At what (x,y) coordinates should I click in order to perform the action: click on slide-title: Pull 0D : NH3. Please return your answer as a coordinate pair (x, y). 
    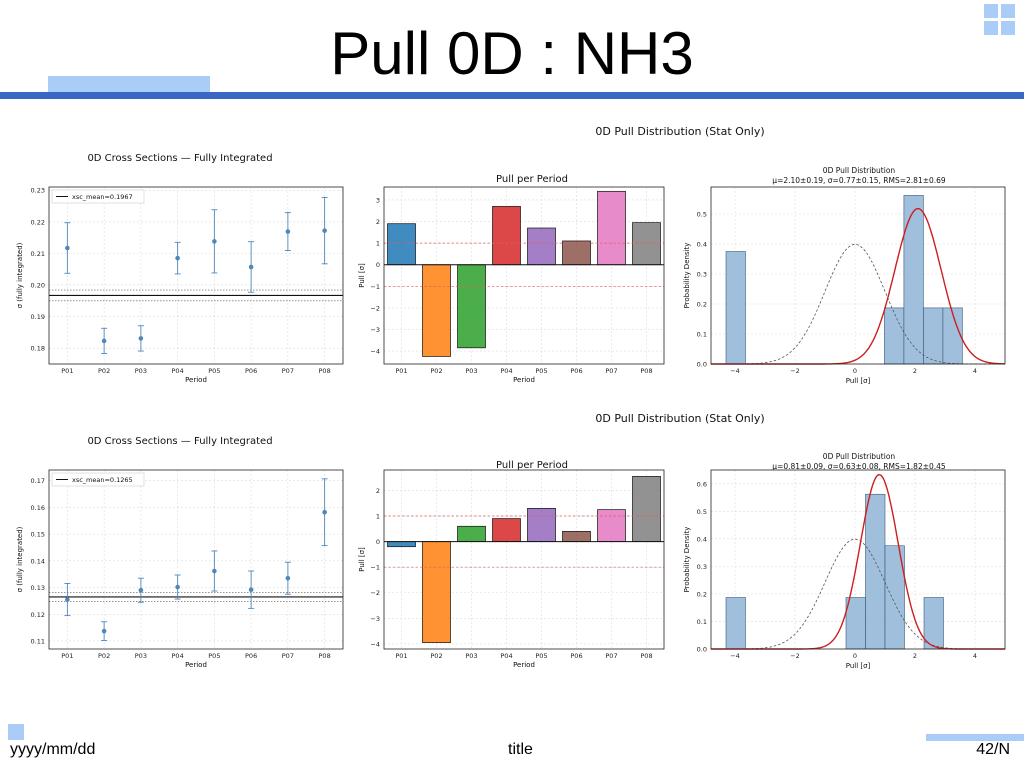
    Looking at the image, I should click on (512, 53).